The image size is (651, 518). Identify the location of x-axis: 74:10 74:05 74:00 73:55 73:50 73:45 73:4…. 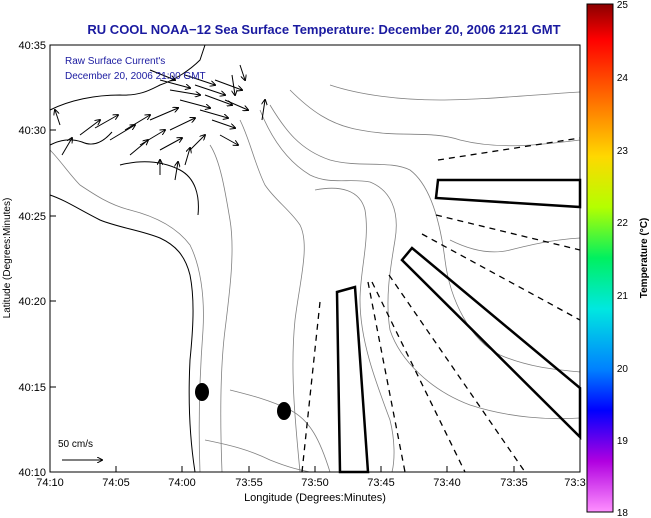
(311, 485).